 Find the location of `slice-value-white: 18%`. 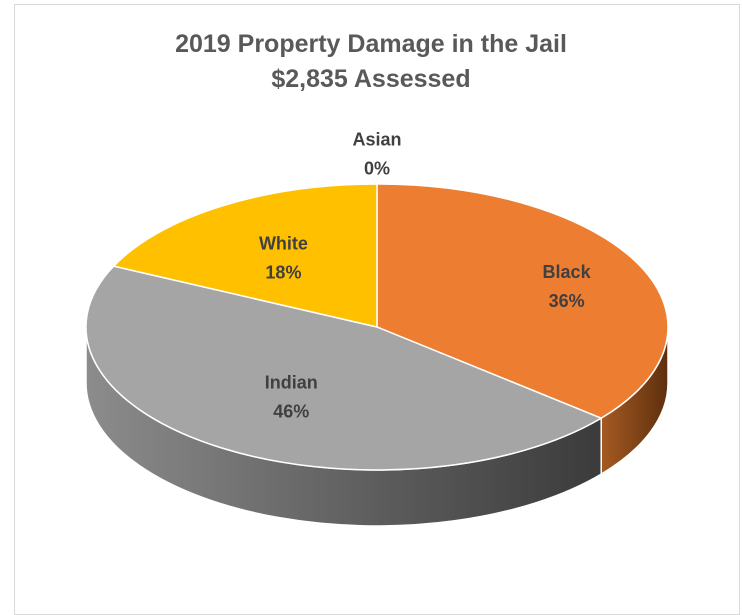

slice-value-white: 18% is located at coordinates (283, 273).